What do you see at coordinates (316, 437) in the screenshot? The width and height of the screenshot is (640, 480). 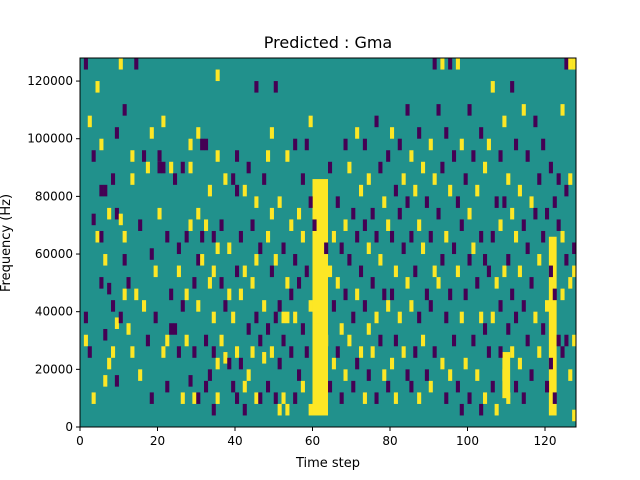 I see `x-axis: 0 20 40 60 80 100 120` at bounding box center [316, 437].